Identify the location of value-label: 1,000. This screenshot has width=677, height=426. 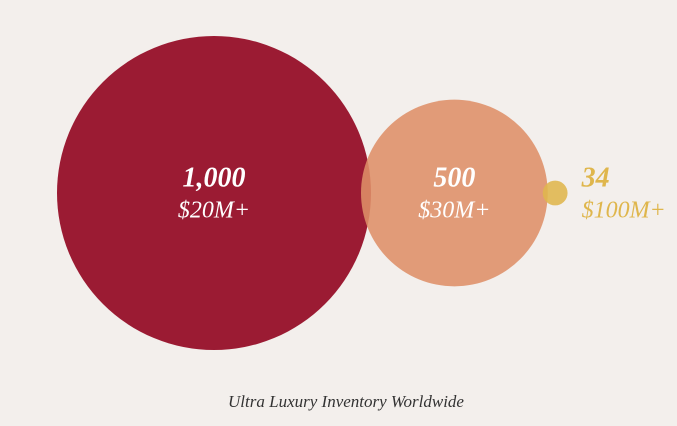
(214, 177).